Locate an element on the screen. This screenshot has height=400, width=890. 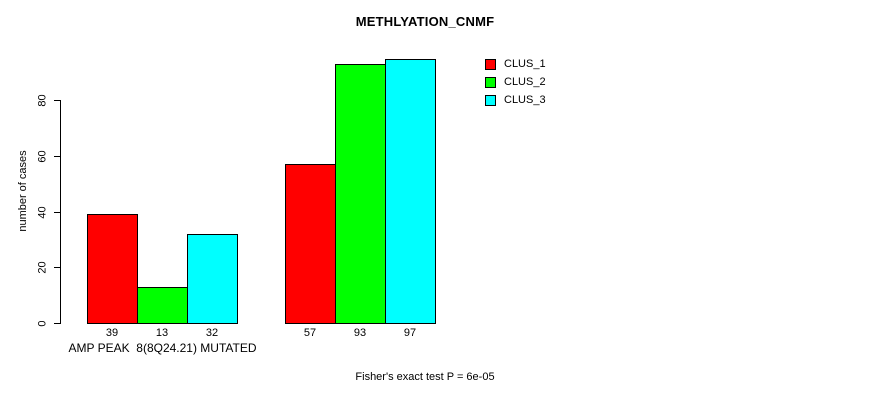
y-axis-line is located at coordinates (60, 212).